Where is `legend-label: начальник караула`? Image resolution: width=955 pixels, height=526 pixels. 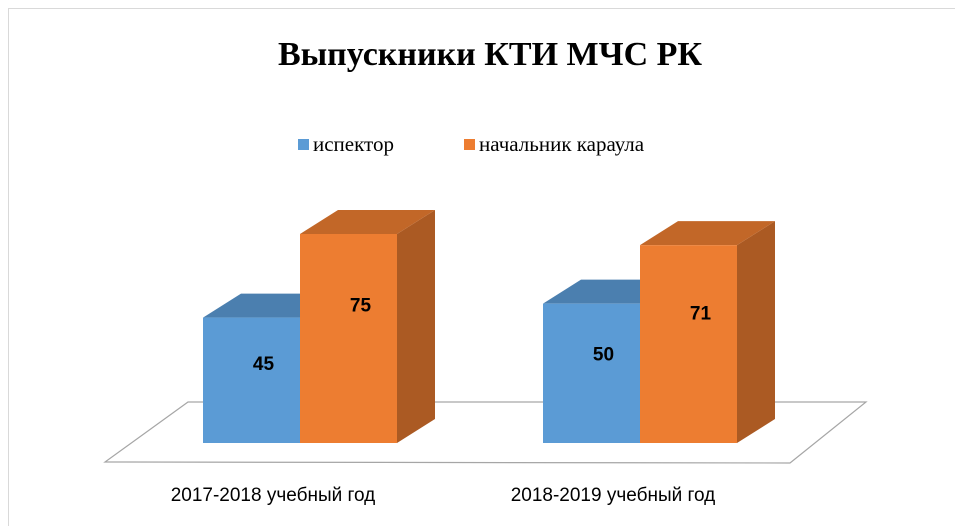 legend-label: начальник караула is located at coordinates (562, 144).